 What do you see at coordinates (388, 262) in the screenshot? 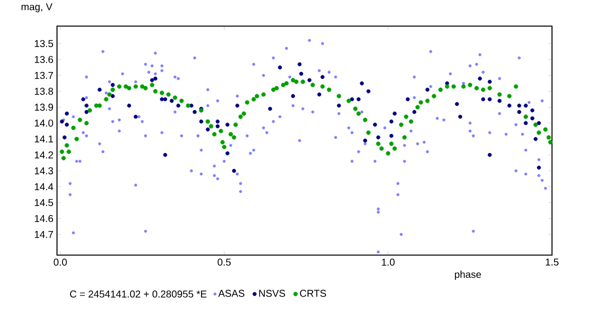
I see `x-tick-label: 1.0` at bounding box center [388, 262].